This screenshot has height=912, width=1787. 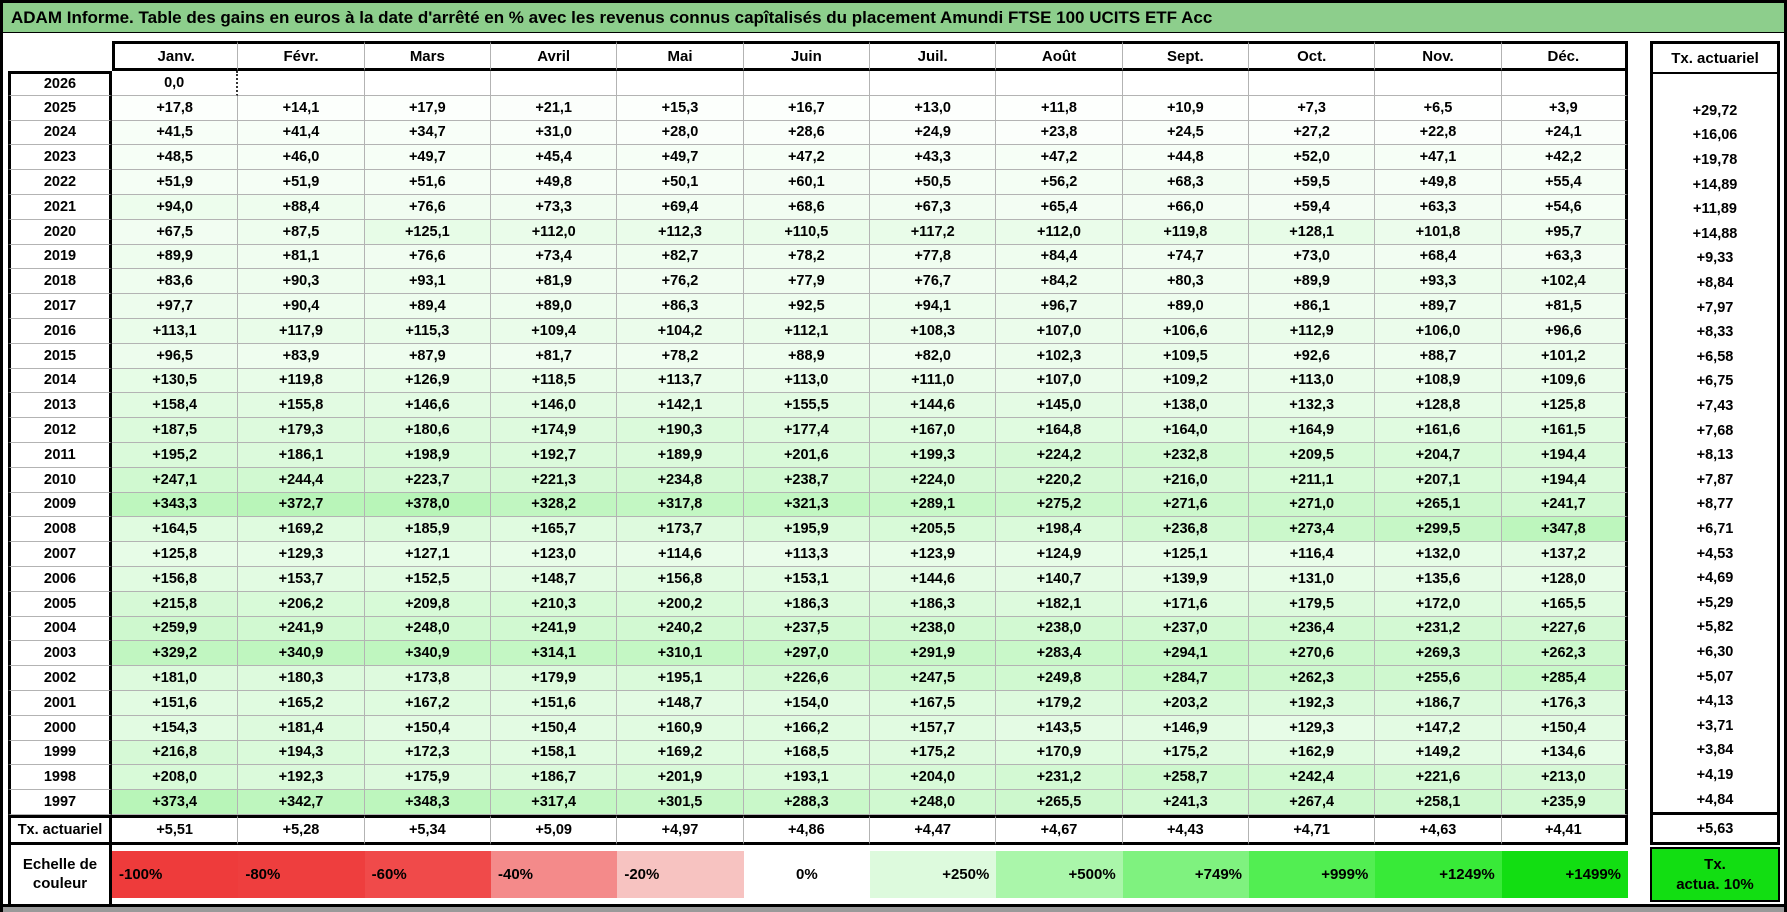 What do you see at coordinates (1715, 233) in the screenshot?
I see `tx-value-2020: +14,88` at bounding box center [1715, 233].